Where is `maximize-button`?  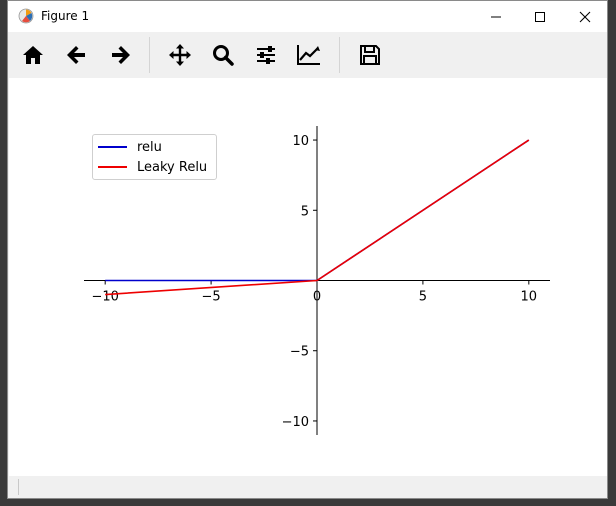
maximize-button is located at coordinates (540, 16).